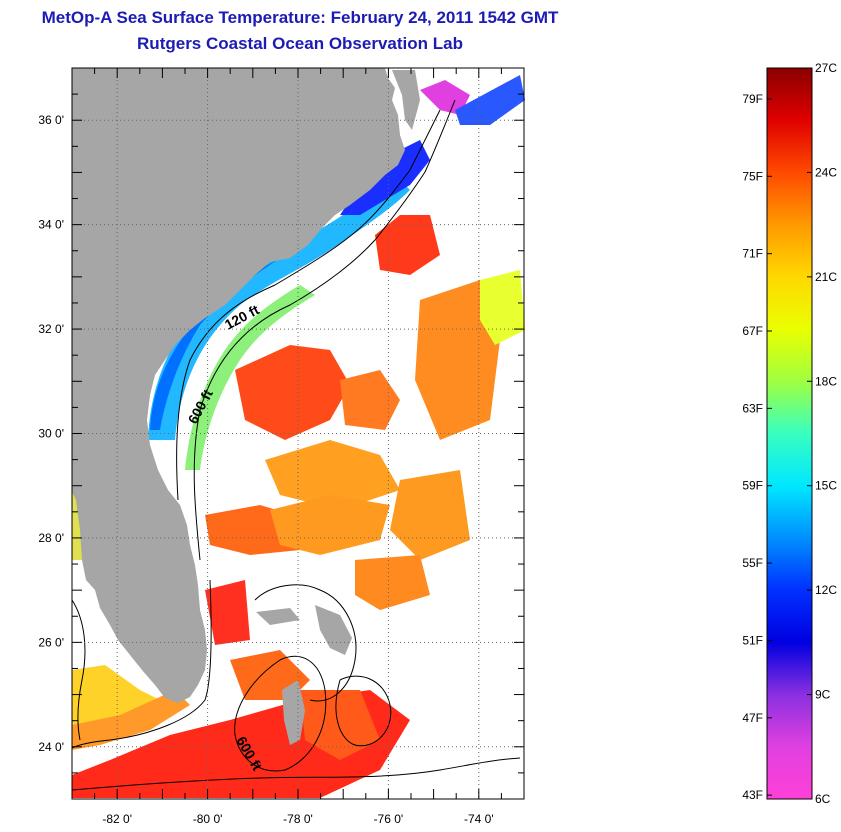 The height and width of the screenshot is (832, 841). I want to click on sst-gulf-warm, so click(131, 720).